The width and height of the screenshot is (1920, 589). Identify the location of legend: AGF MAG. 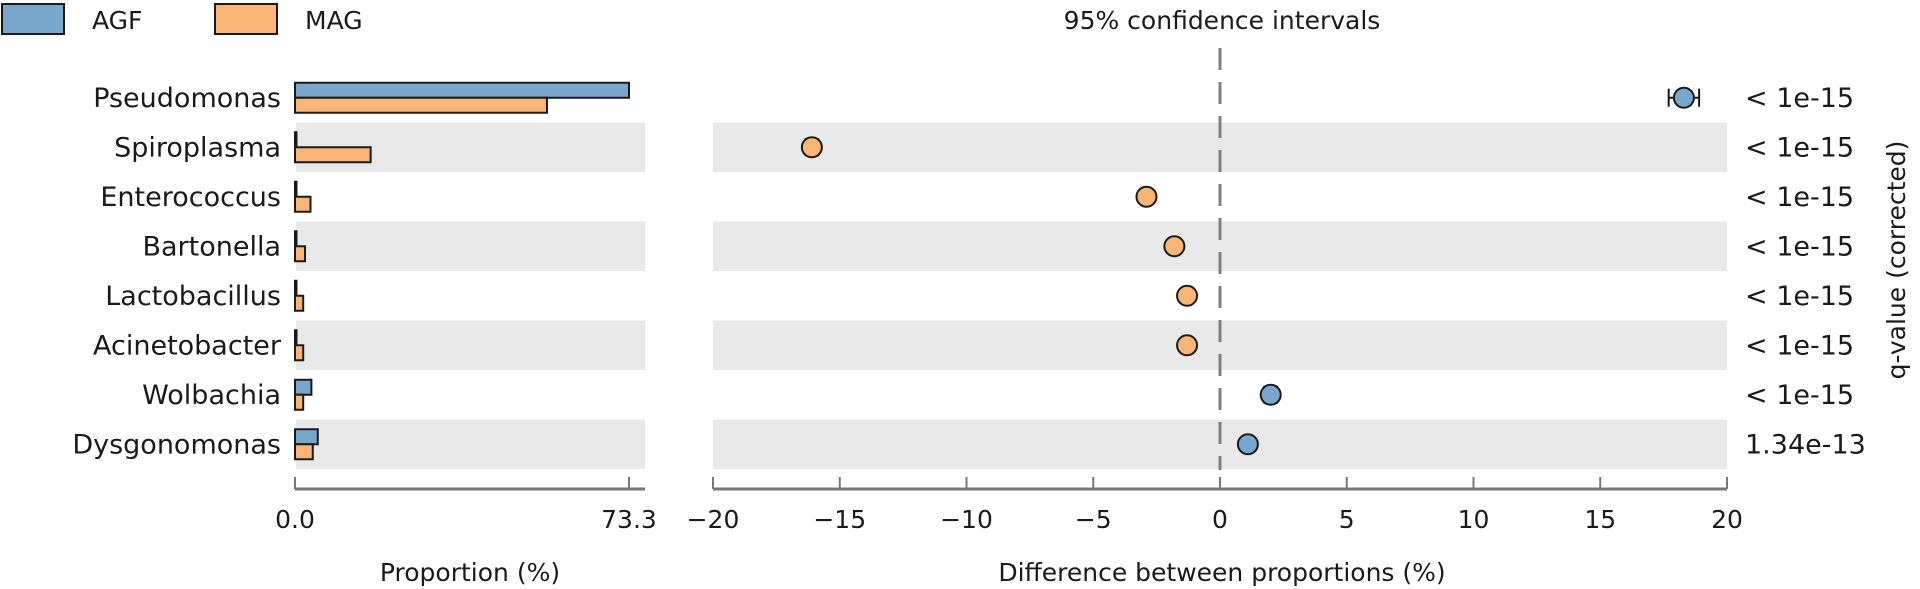
(182, 19).